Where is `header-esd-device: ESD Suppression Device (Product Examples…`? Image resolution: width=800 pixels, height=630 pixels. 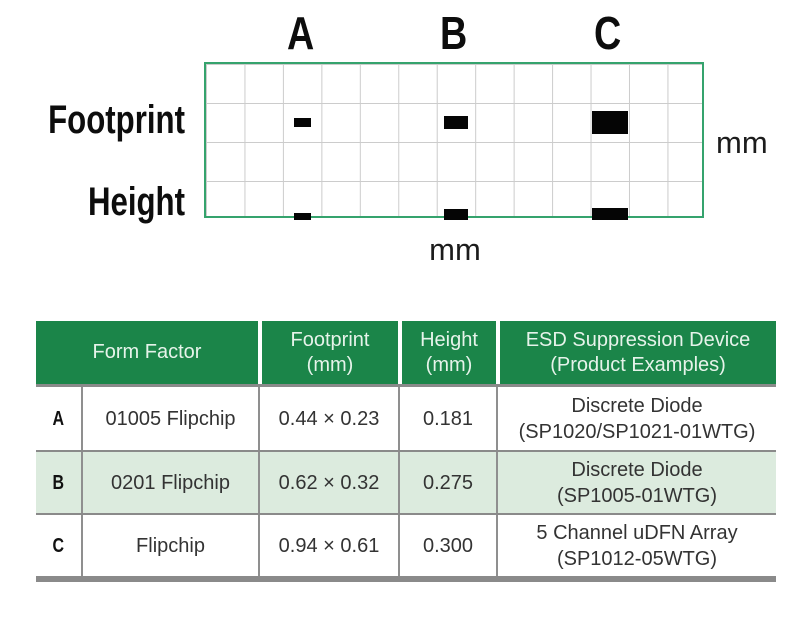
header-esd-device: ESD Suppression Device (Product Examples… is located at coordinates (636, 352).